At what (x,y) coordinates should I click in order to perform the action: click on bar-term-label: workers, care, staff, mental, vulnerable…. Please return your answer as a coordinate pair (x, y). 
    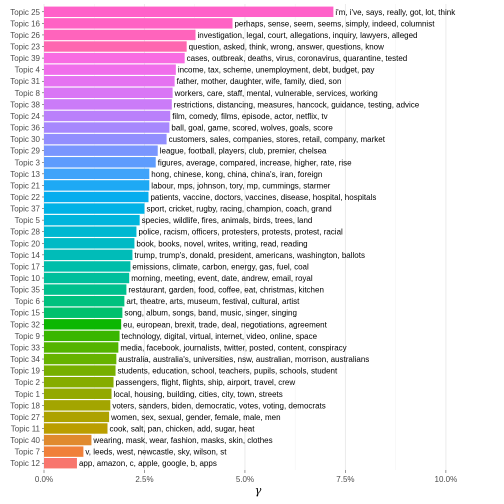
    Looking at the image, I should click on (276, 93).